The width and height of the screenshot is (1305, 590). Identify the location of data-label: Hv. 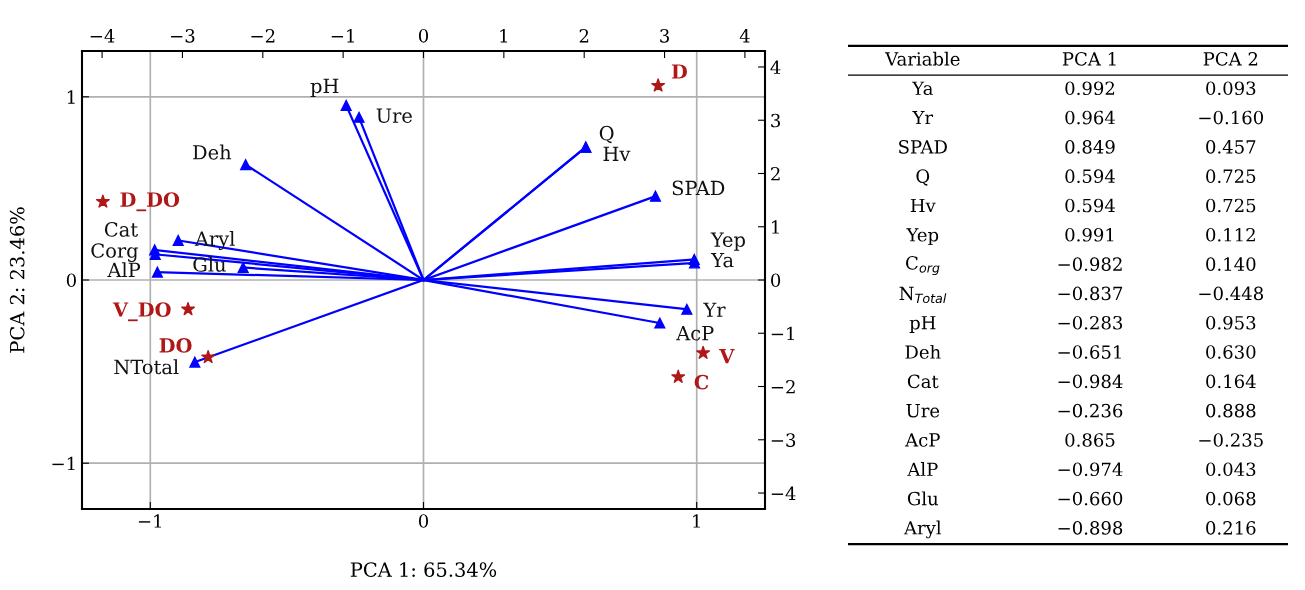
(617, 153).